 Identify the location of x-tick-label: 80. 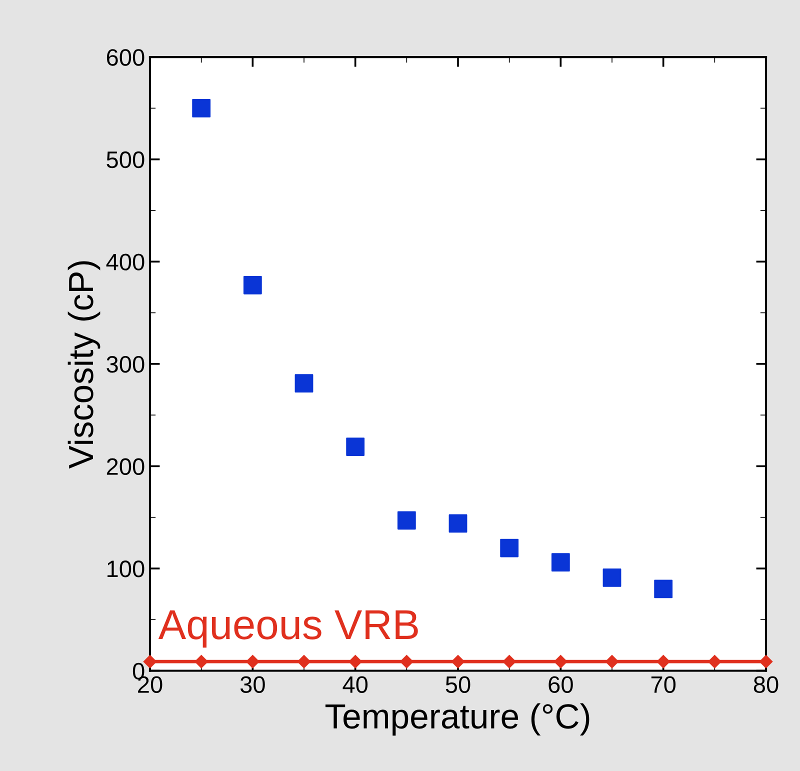
(766, 684).